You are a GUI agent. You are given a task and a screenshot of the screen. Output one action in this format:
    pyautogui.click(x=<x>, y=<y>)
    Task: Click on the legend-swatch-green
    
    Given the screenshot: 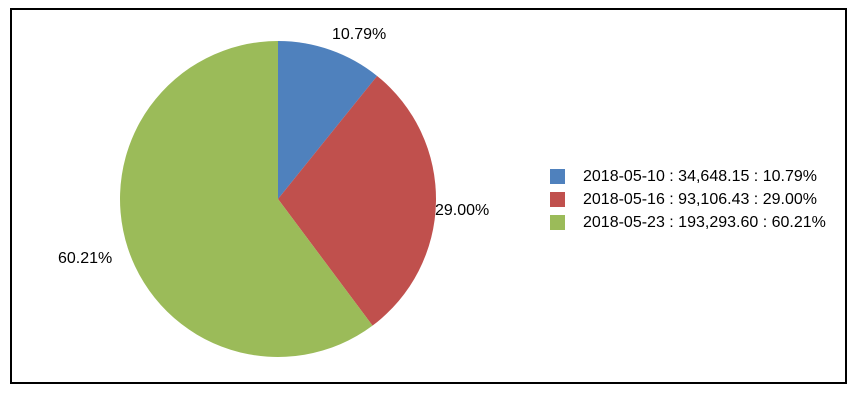 What is the action you would take?
    pyautogui.click(x=557, y=222)
    